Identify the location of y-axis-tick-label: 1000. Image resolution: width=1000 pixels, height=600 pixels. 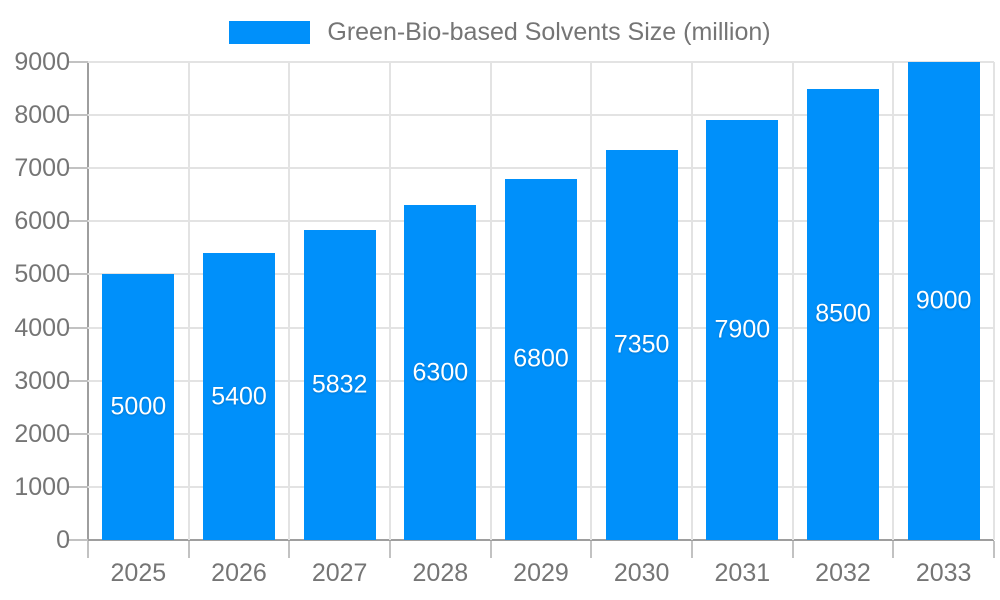
(42, 486).